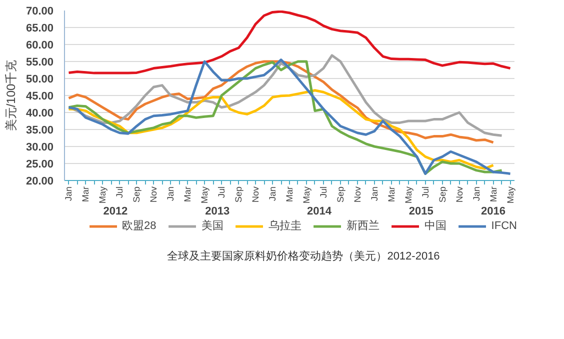 The image size is (564, 339). Describe the element at coordinates (11, 96) in the screenshot. I see `y-axis-title: 美元/100千克` at that location.